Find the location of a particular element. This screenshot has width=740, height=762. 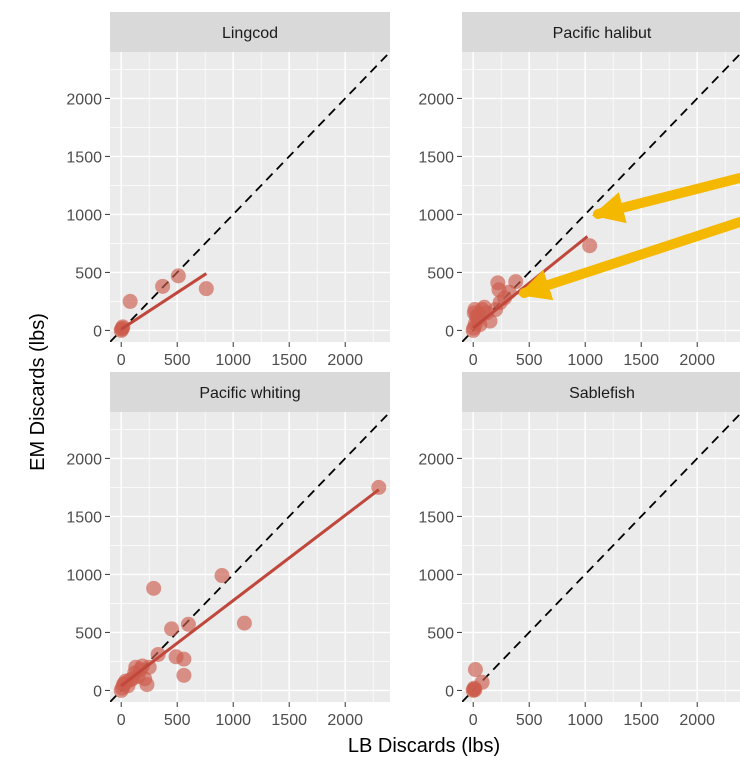

y-axis-title: EM Discards (lbs) is located at coordinates (38, 392).